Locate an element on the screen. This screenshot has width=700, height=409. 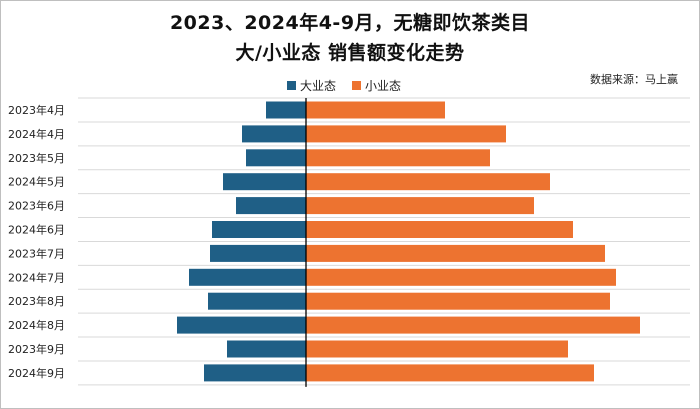
y-tick-label: 2023年9月 is located at coordinates (36, 349).